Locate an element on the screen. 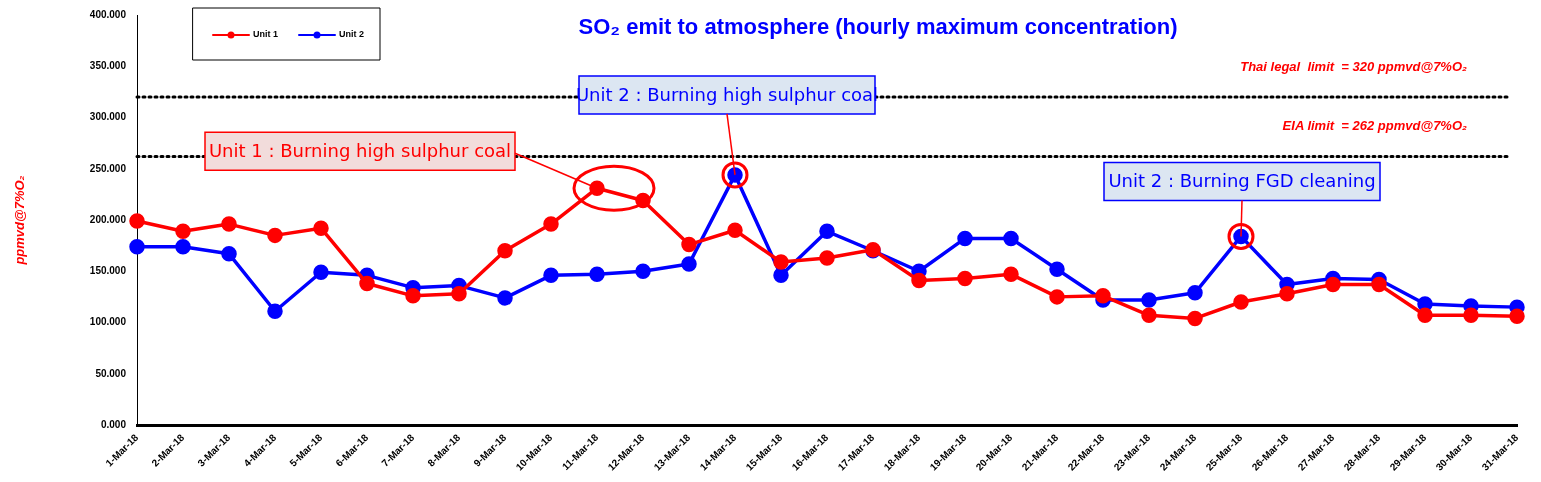  annotation: Unit 1 : Burning high sulphur coal is located at coordinates (360, 150).